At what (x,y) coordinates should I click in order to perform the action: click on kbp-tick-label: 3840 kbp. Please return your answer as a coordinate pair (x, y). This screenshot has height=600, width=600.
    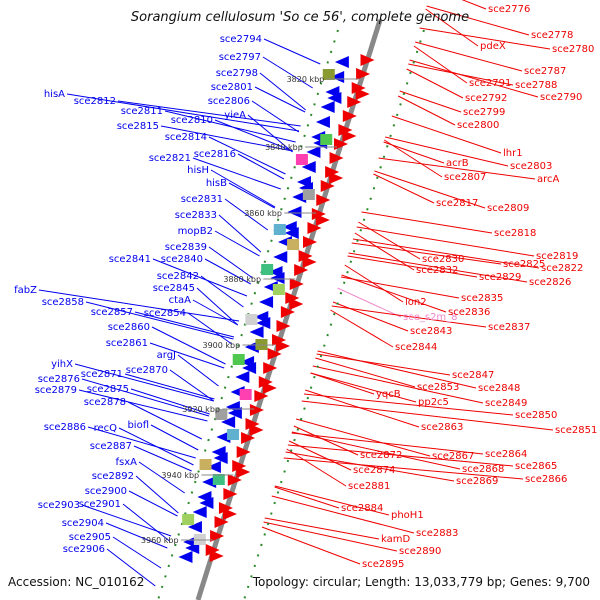
    Looking at the image, I should click on (284, 147).